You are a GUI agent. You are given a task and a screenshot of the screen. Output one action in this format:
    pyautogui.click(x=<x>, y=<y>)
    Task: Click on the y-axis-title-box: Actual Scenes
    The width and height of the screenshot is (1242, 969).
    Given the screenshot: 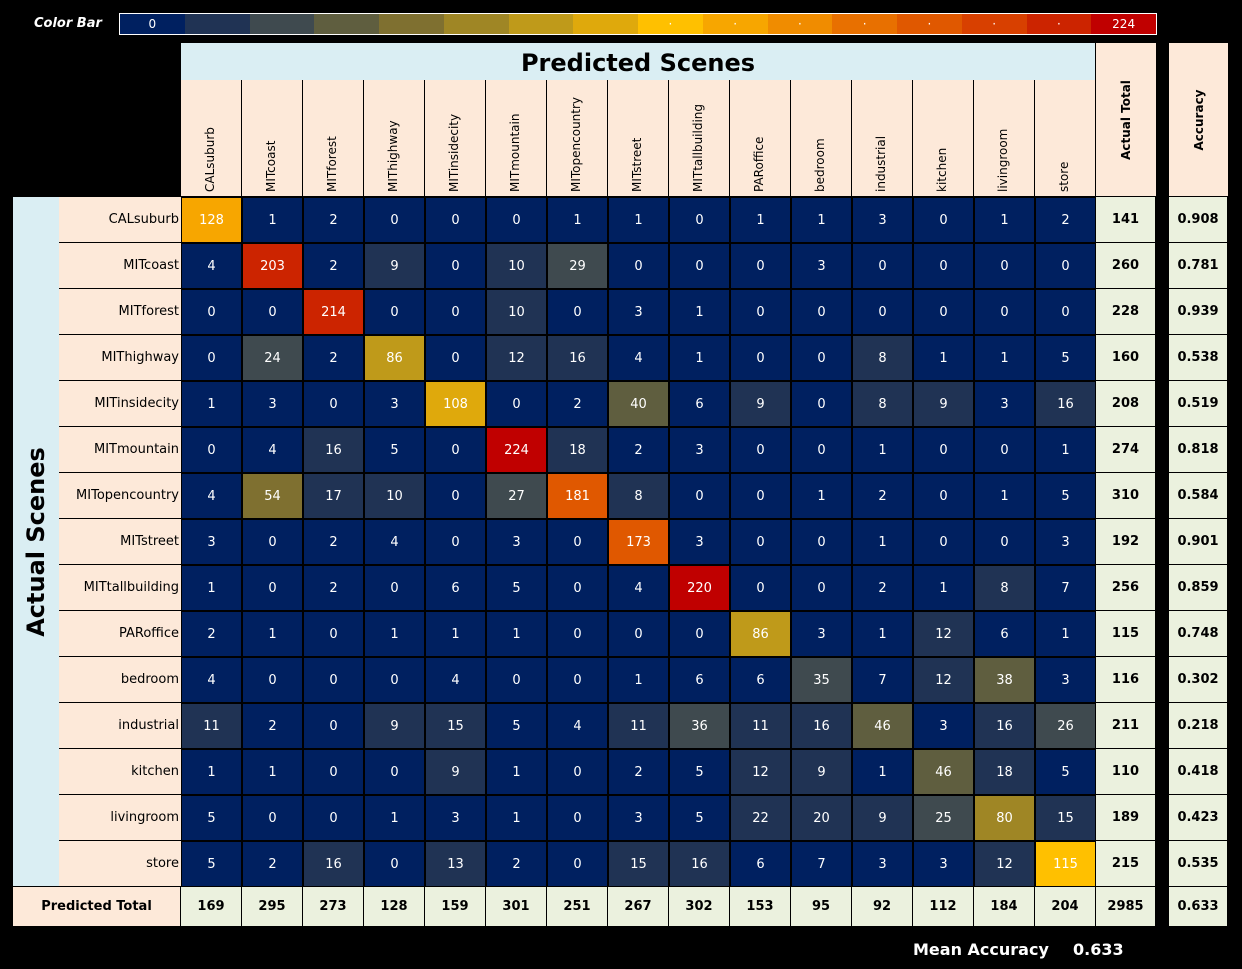 What is the action you would take?
    pyautogui.click(x=36, y=541)
    